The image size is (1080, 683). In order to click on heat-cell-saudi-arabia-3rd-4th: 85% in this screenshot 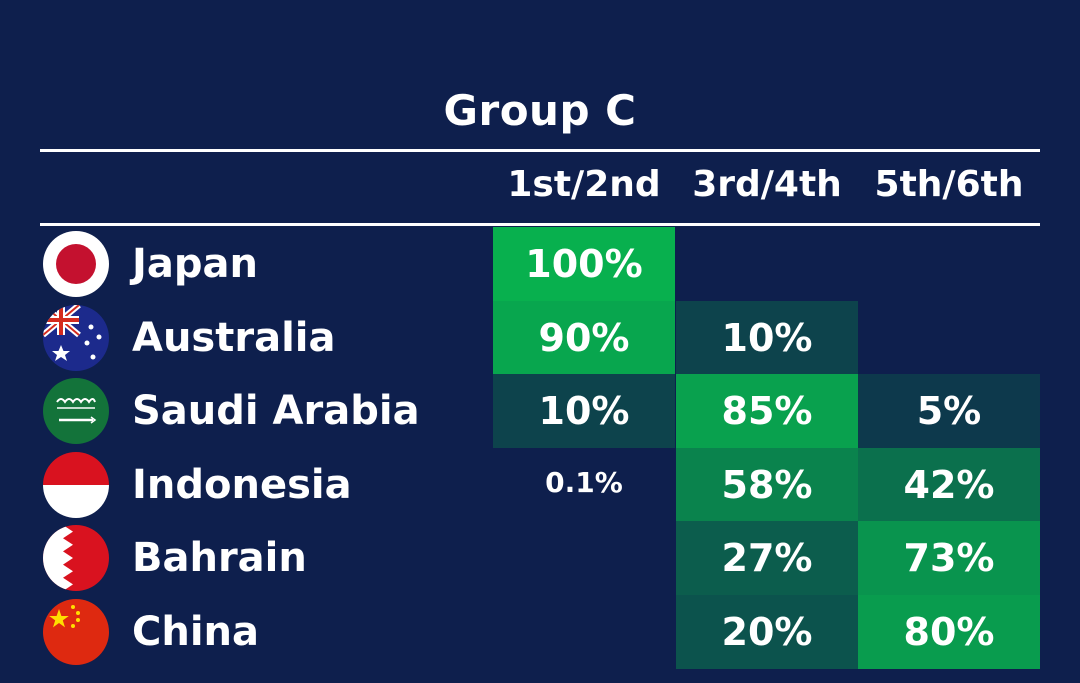, I will do `click(767, 411)`.